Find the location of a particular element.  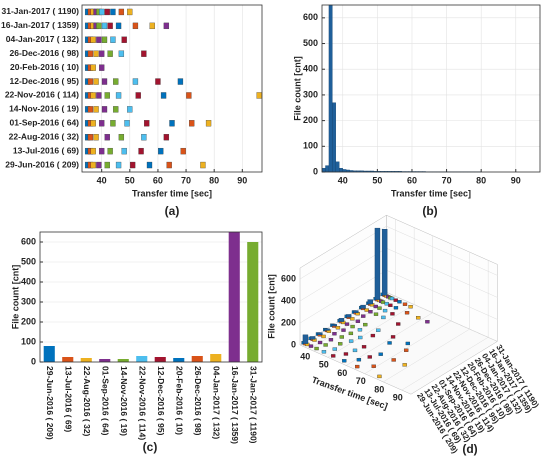

plot-area is located at coordinates (431, 88).